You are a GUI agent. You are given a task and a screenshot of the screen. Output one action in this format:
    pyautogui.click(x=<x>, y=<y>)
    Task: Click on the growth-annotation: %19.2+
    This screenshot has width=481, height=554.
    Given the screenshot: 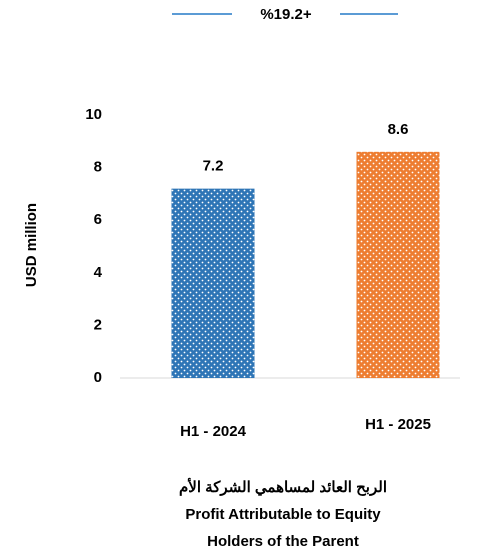 What is the action you would take?
    pyautogui.click(x=286, y=14)
    